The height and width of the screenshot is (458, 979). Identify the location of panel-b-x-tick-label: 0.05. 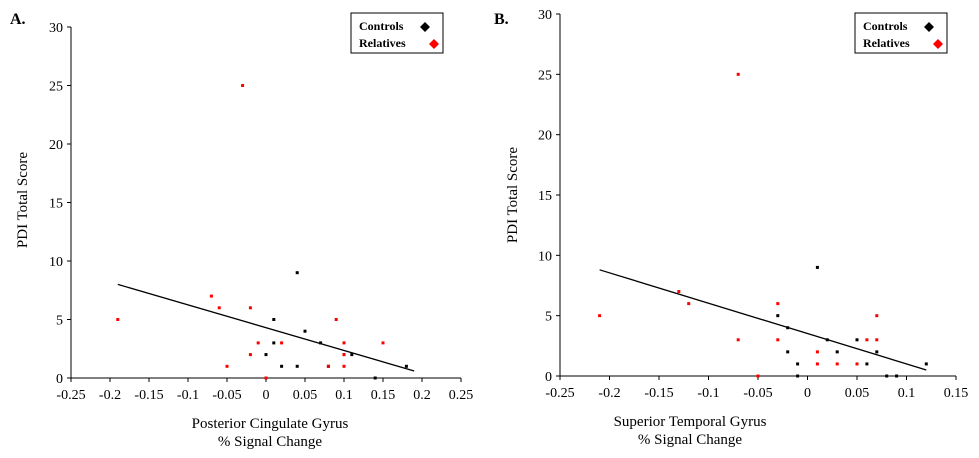
(857, 393).